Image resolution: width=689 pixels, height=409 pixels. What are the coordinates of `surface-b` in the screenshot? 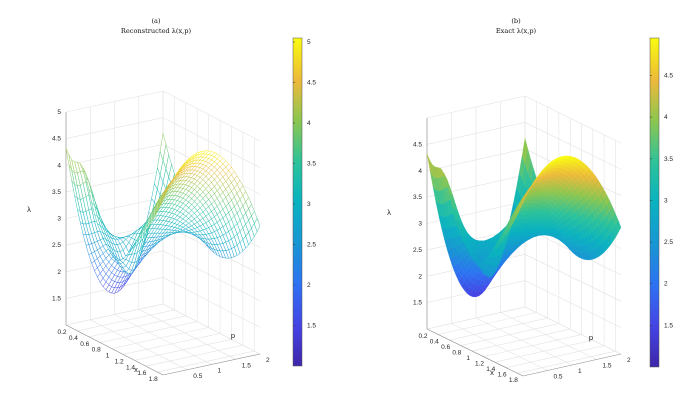 It's located at (524, 218).